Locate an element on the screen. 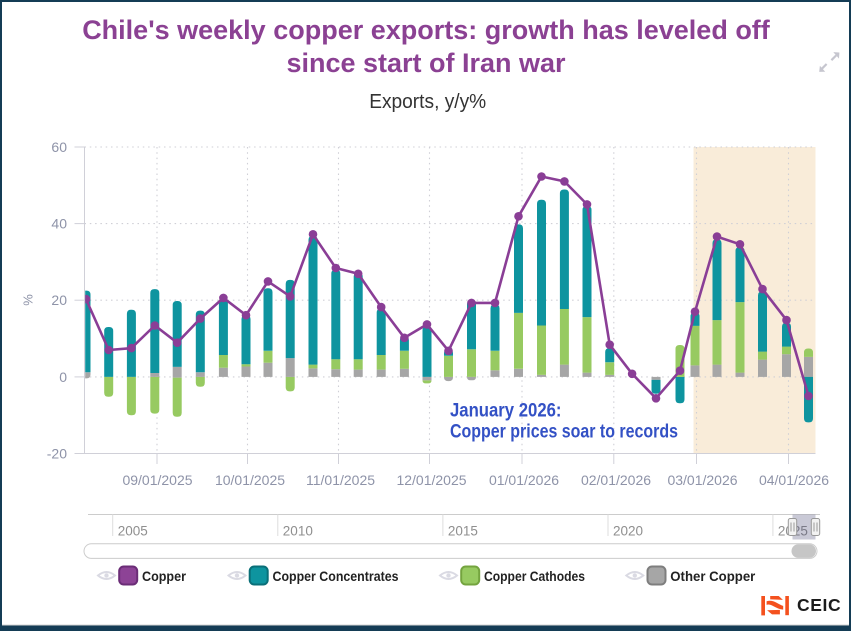 This screenshot has height=631, width=851. svg-text: CEIC is located at coordinates (819, 605).